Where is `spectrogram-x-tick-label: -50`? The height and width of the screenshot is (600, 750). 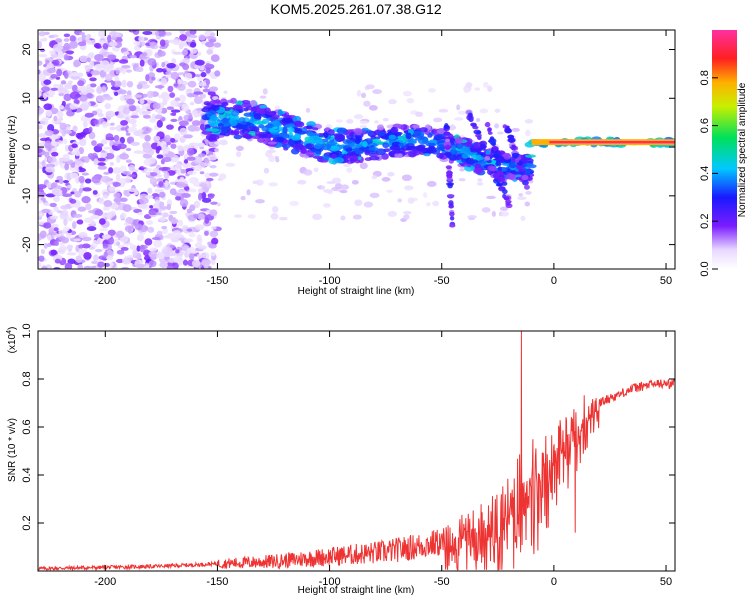 spectrogram-x-tick-label: -50 is located at coordinates (442, 281).